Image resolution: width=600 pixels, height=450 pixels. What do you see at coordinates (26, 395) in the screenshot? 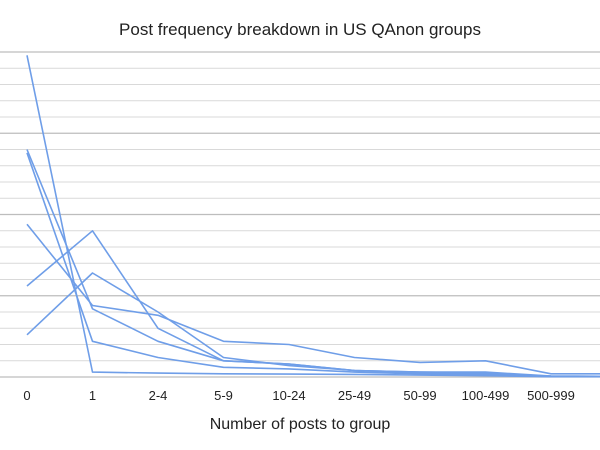
I see `x-tick-label: 0` at bounding box center [26, 395].